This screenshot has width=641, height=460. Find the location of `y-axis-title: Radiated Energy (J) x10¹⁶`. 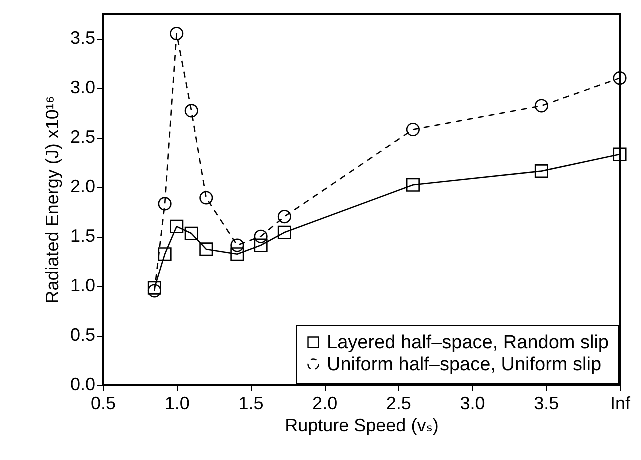

y-axis-title: Radiated Energy (J) x10¹⁶ is located at coordinates (52, 200).